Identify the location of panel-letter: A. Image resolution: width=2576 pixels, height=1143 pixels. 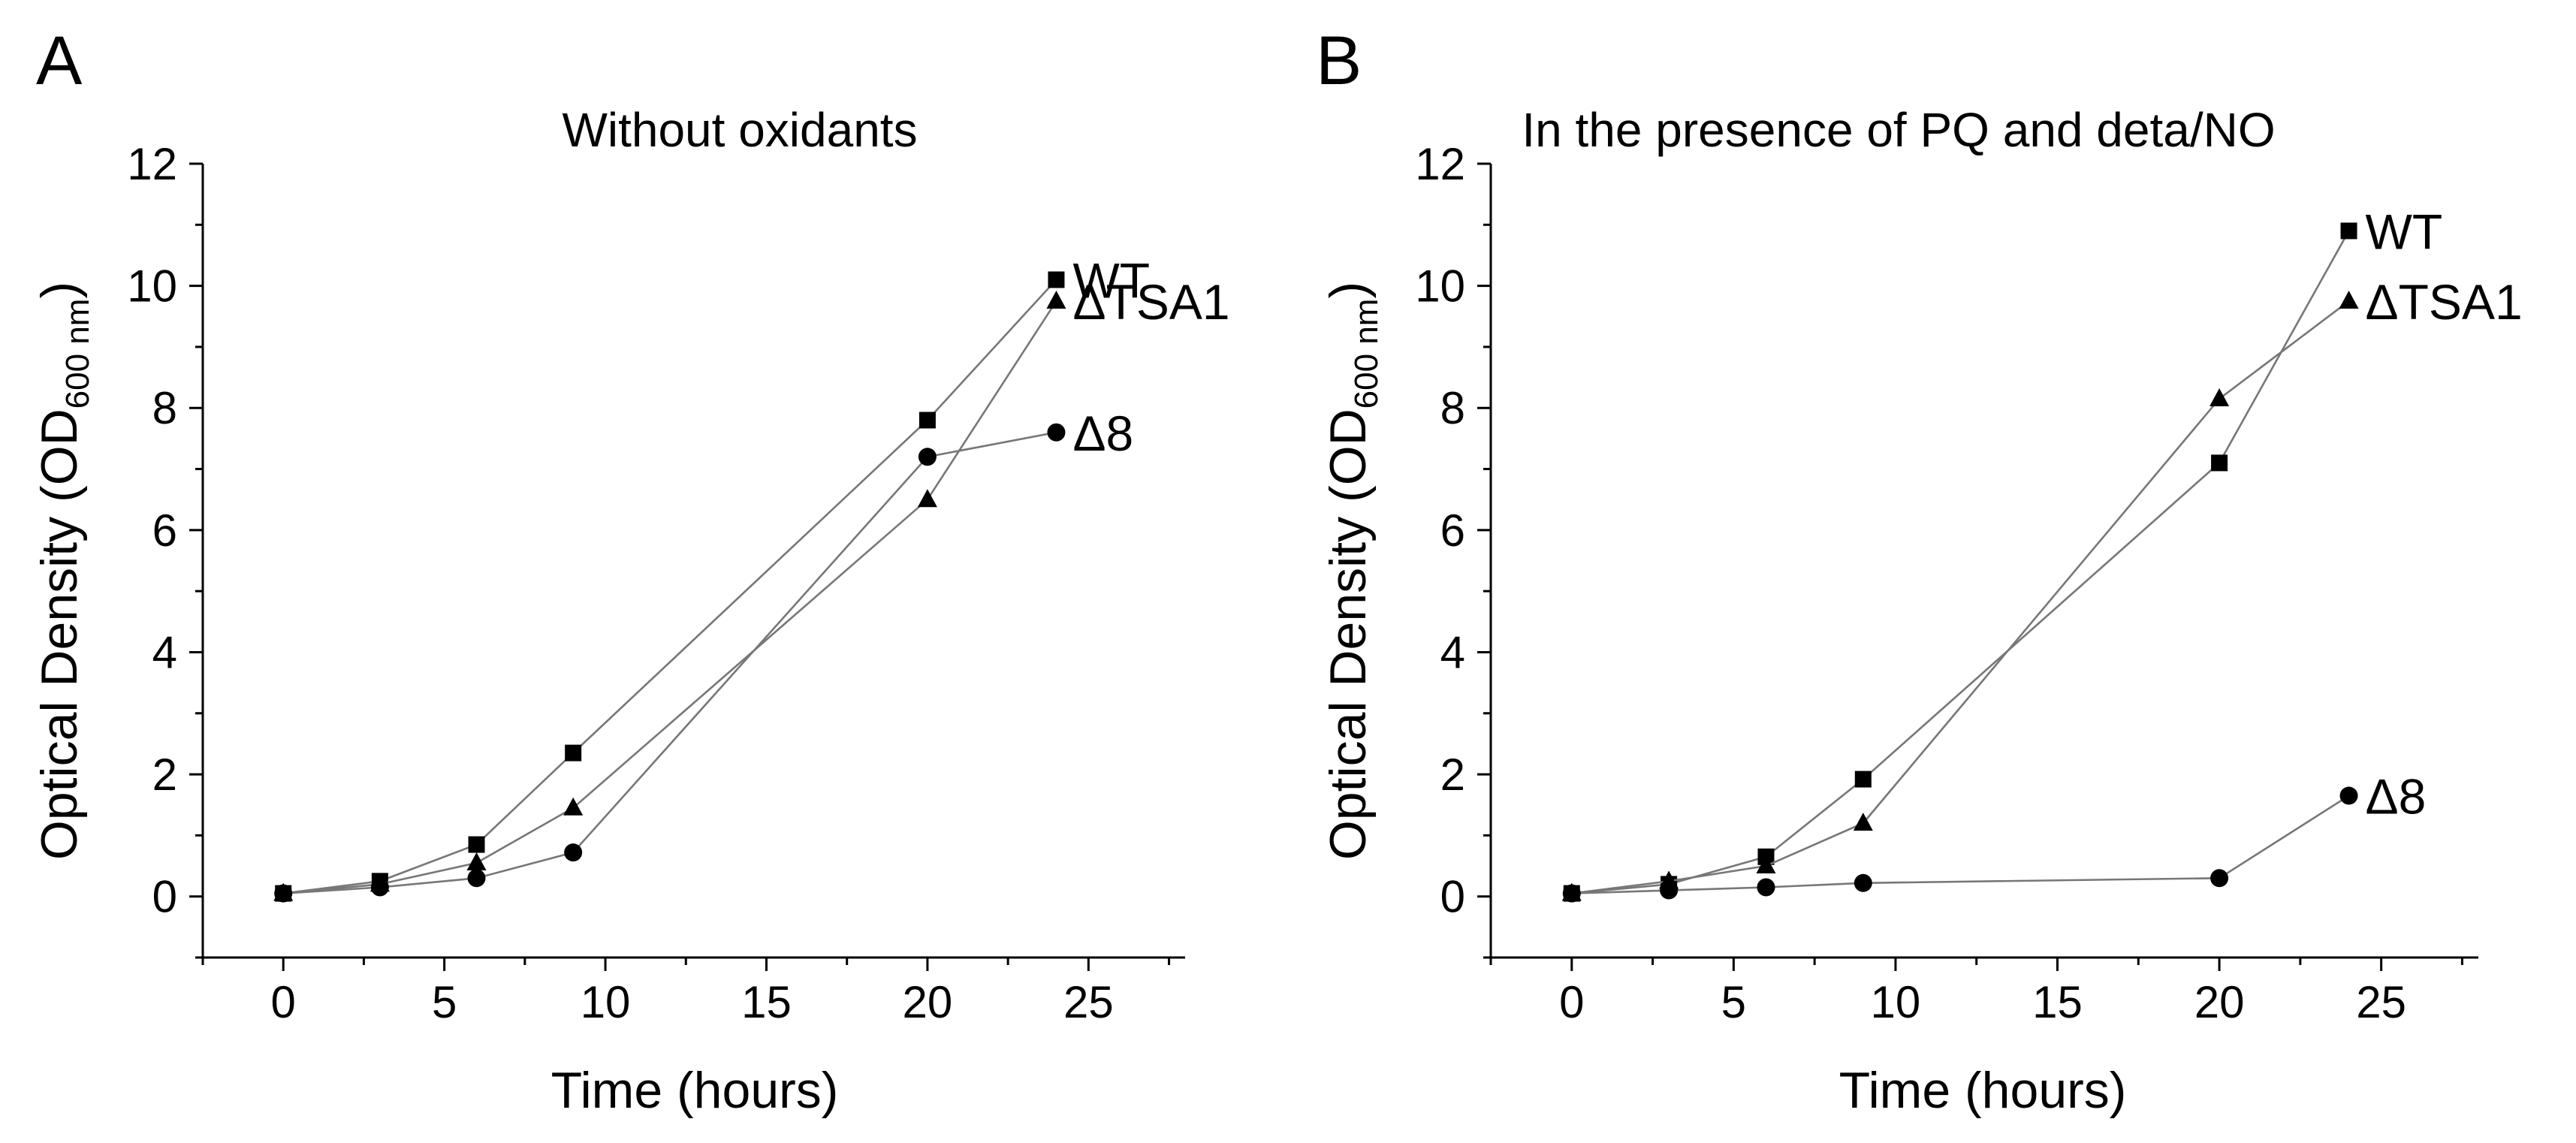
(60, 61).